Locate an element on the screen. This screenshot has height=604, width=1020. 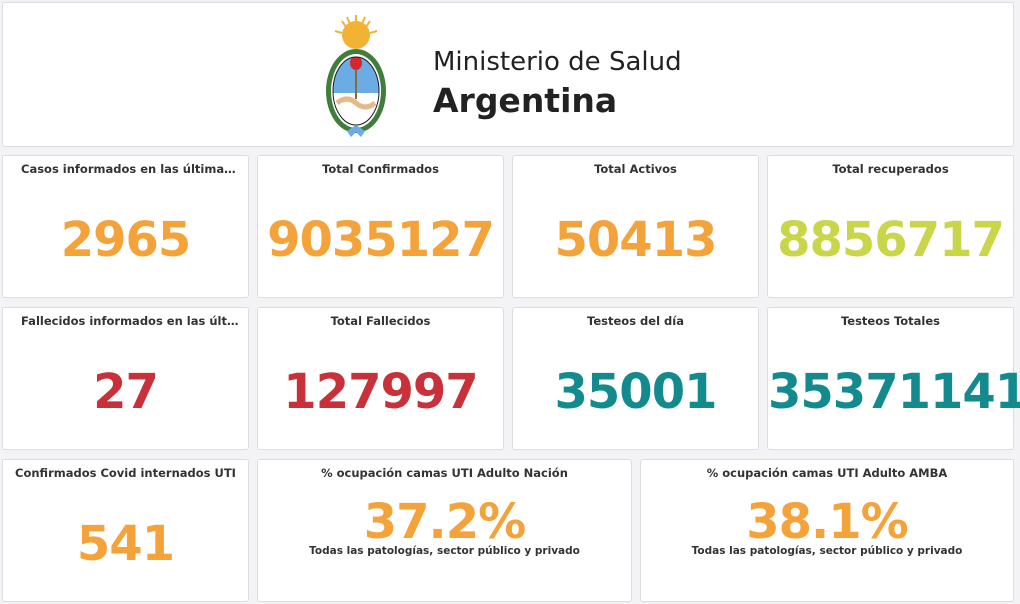
panel-title: % ocupación camas UTI Adulto AMBA is located at coordinates (827, 473).